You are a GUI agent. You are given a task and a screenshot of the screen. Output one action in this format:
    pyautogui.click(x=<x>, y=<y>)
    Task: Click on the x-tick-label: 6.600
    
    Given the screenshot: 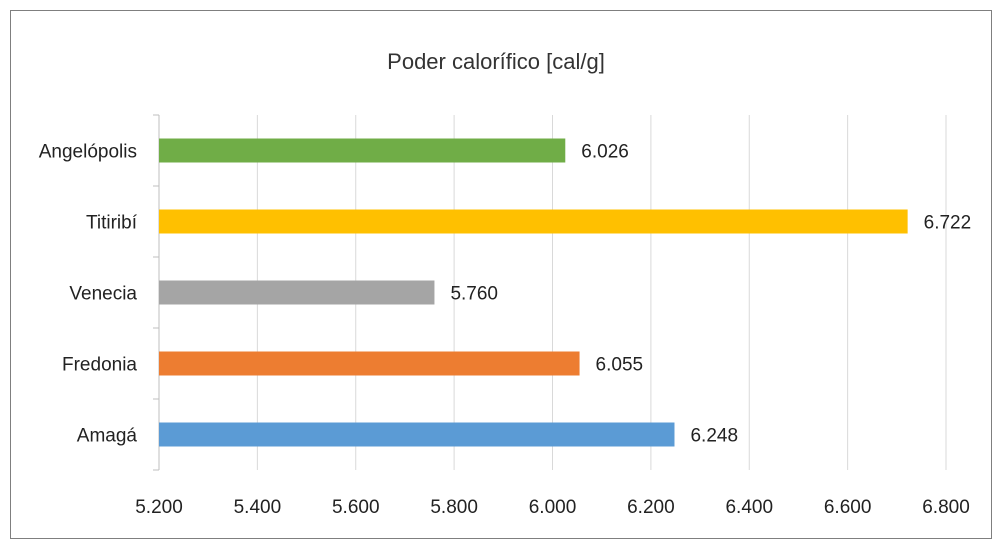 What is the action you would take?
    pyautogui.click(x=848, y=507)
    